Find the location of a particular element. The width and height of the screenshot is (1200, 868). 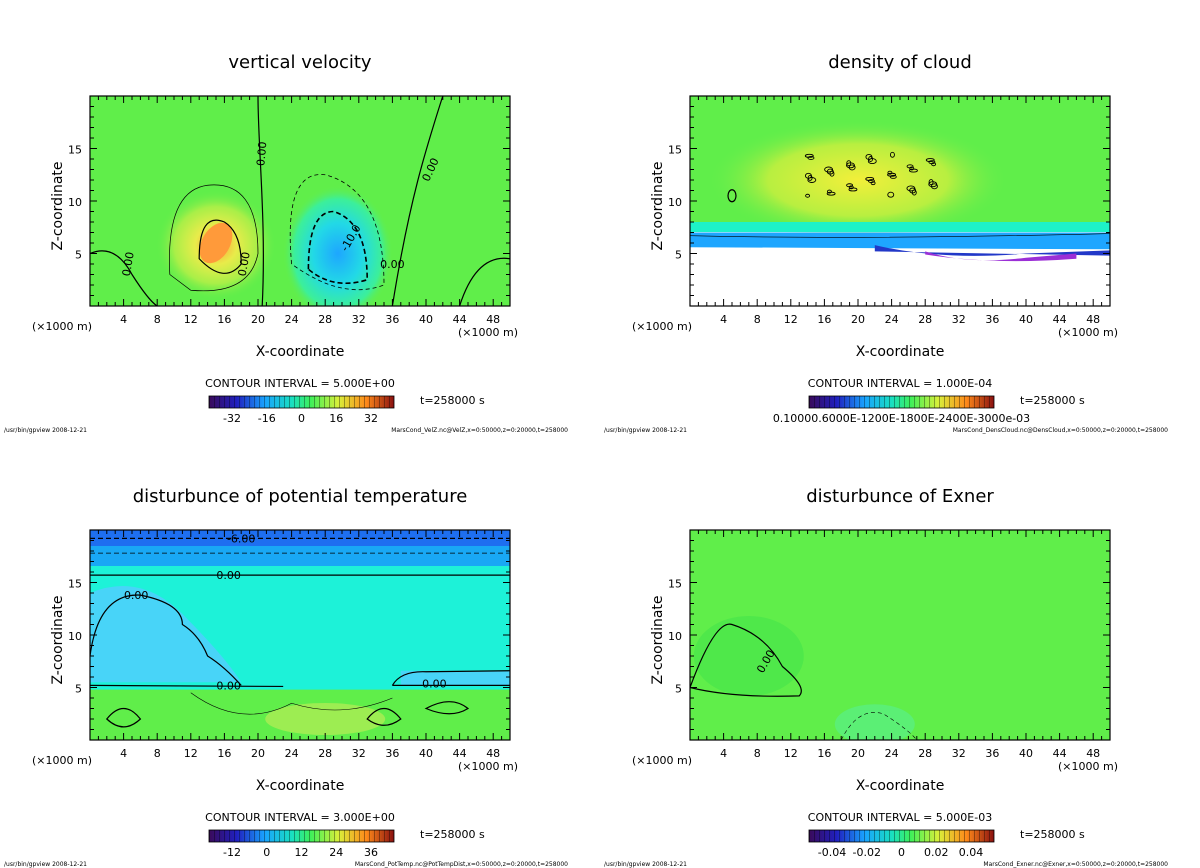

y-tick-label: 5 is located at coordinates (78, 255).